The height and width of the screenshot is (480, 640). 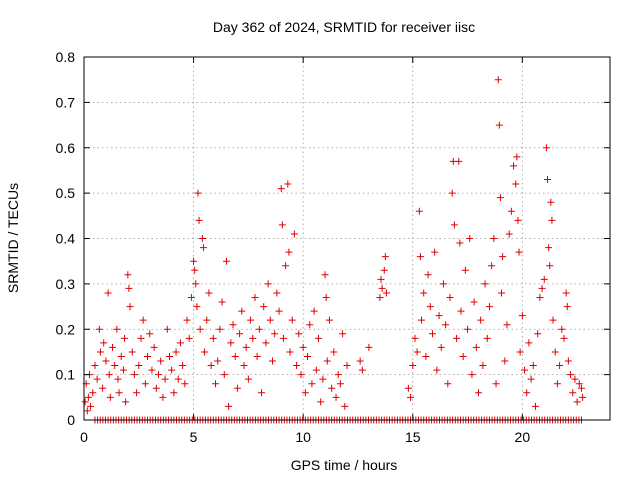 I want to click on y-tick-label: 0.2, so click(x=66, y=329).